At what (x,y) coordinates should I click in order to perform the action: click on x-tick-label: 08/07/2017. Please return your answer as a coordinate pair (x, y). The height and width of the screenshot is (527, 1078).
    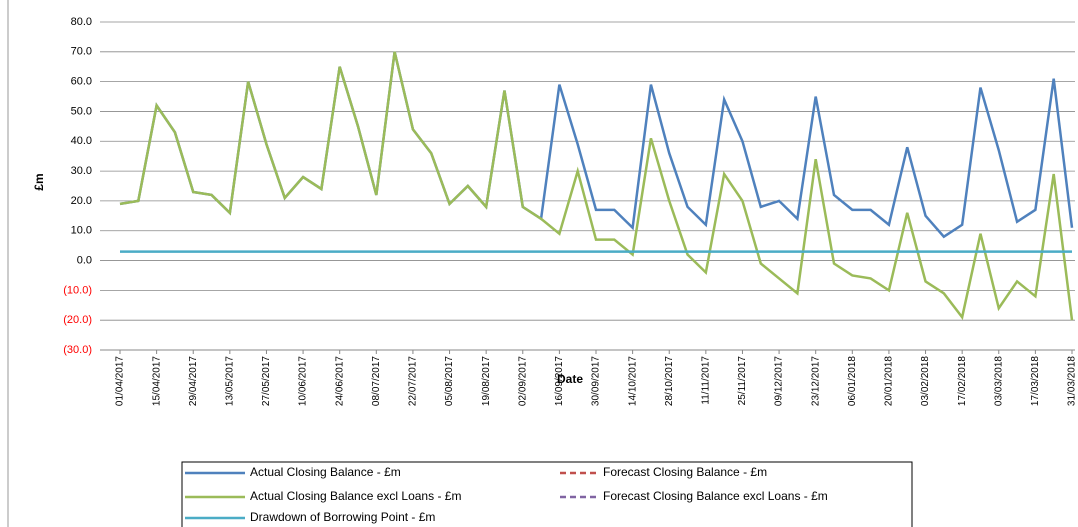
    Looking at the image, I should click on (376, 381).